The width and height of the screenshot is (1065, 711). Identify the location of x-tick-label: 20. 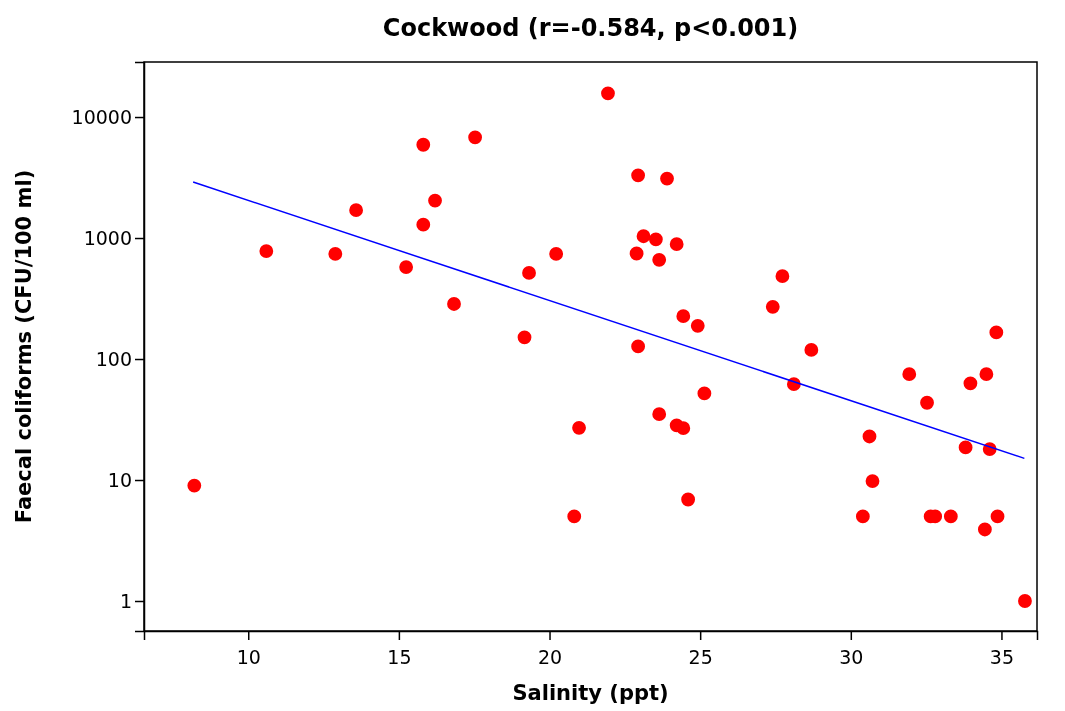
(550, 656).